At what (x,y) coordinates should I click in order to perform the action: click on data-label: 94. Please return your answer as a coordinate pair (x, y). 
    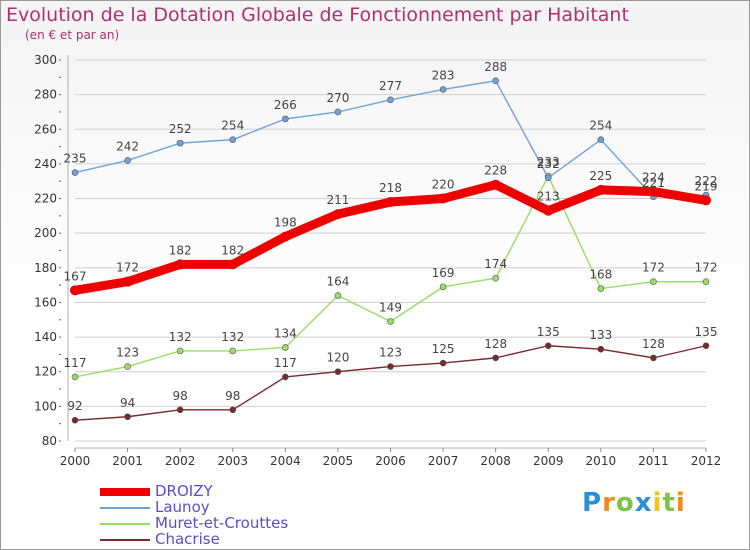
    Looking at the image, I should click on (127, 403).